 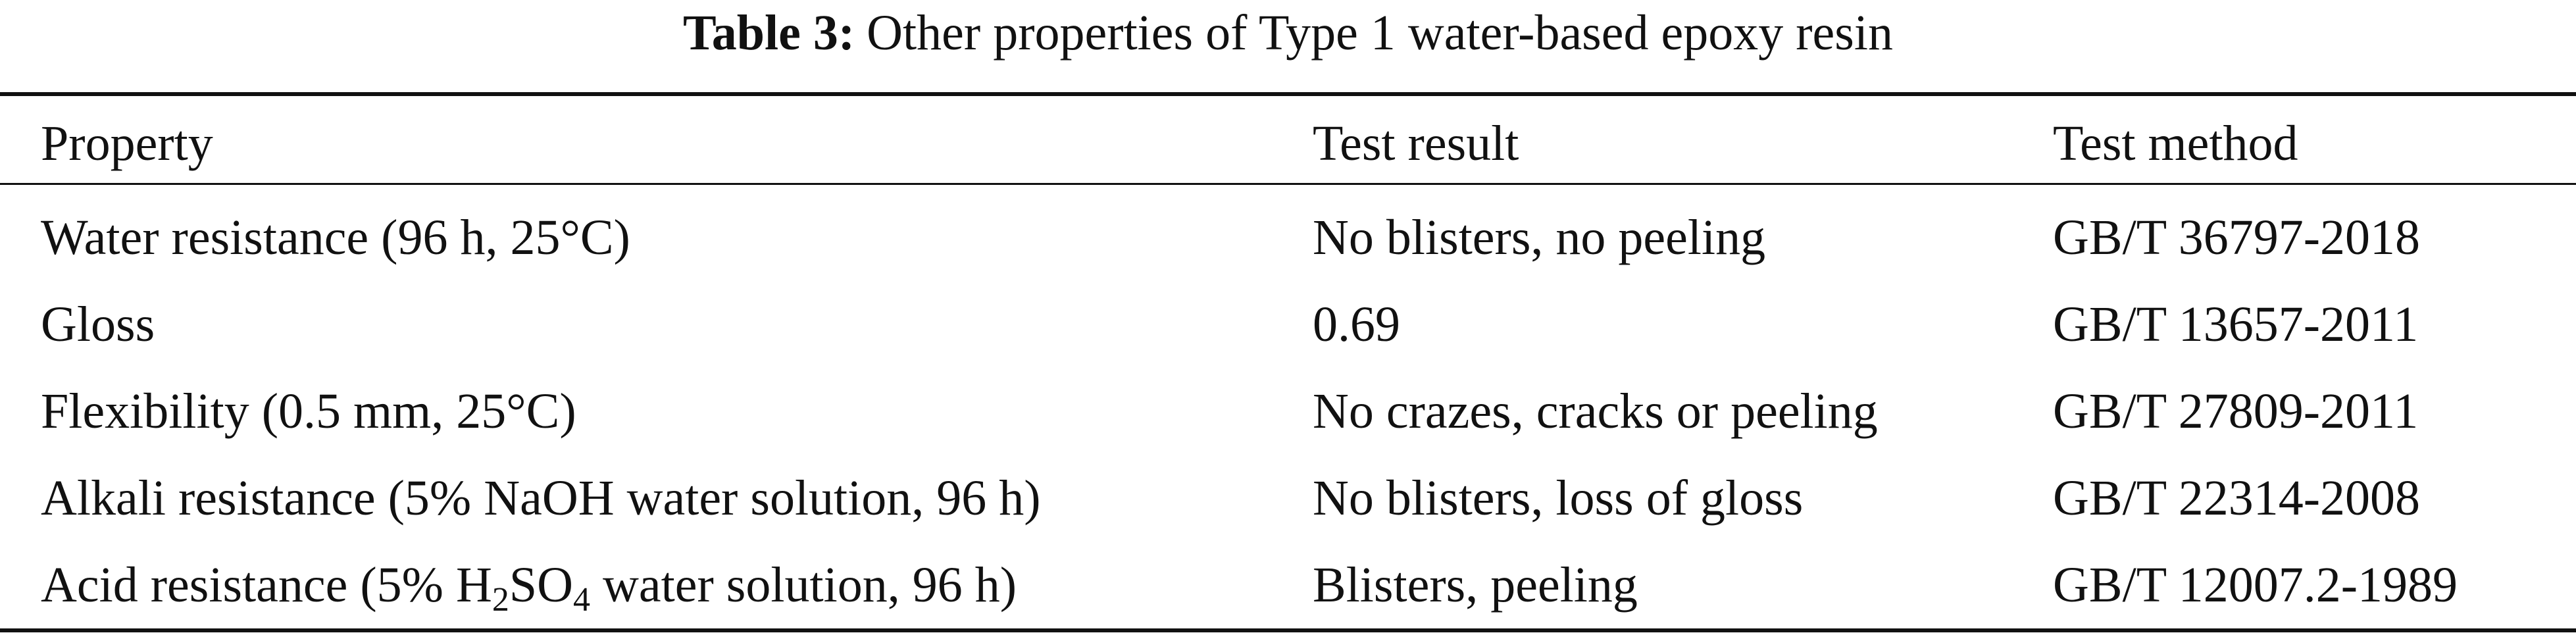 I want to click on property-text-before: Acid resistance (5% H, so click(x=266, y=585).